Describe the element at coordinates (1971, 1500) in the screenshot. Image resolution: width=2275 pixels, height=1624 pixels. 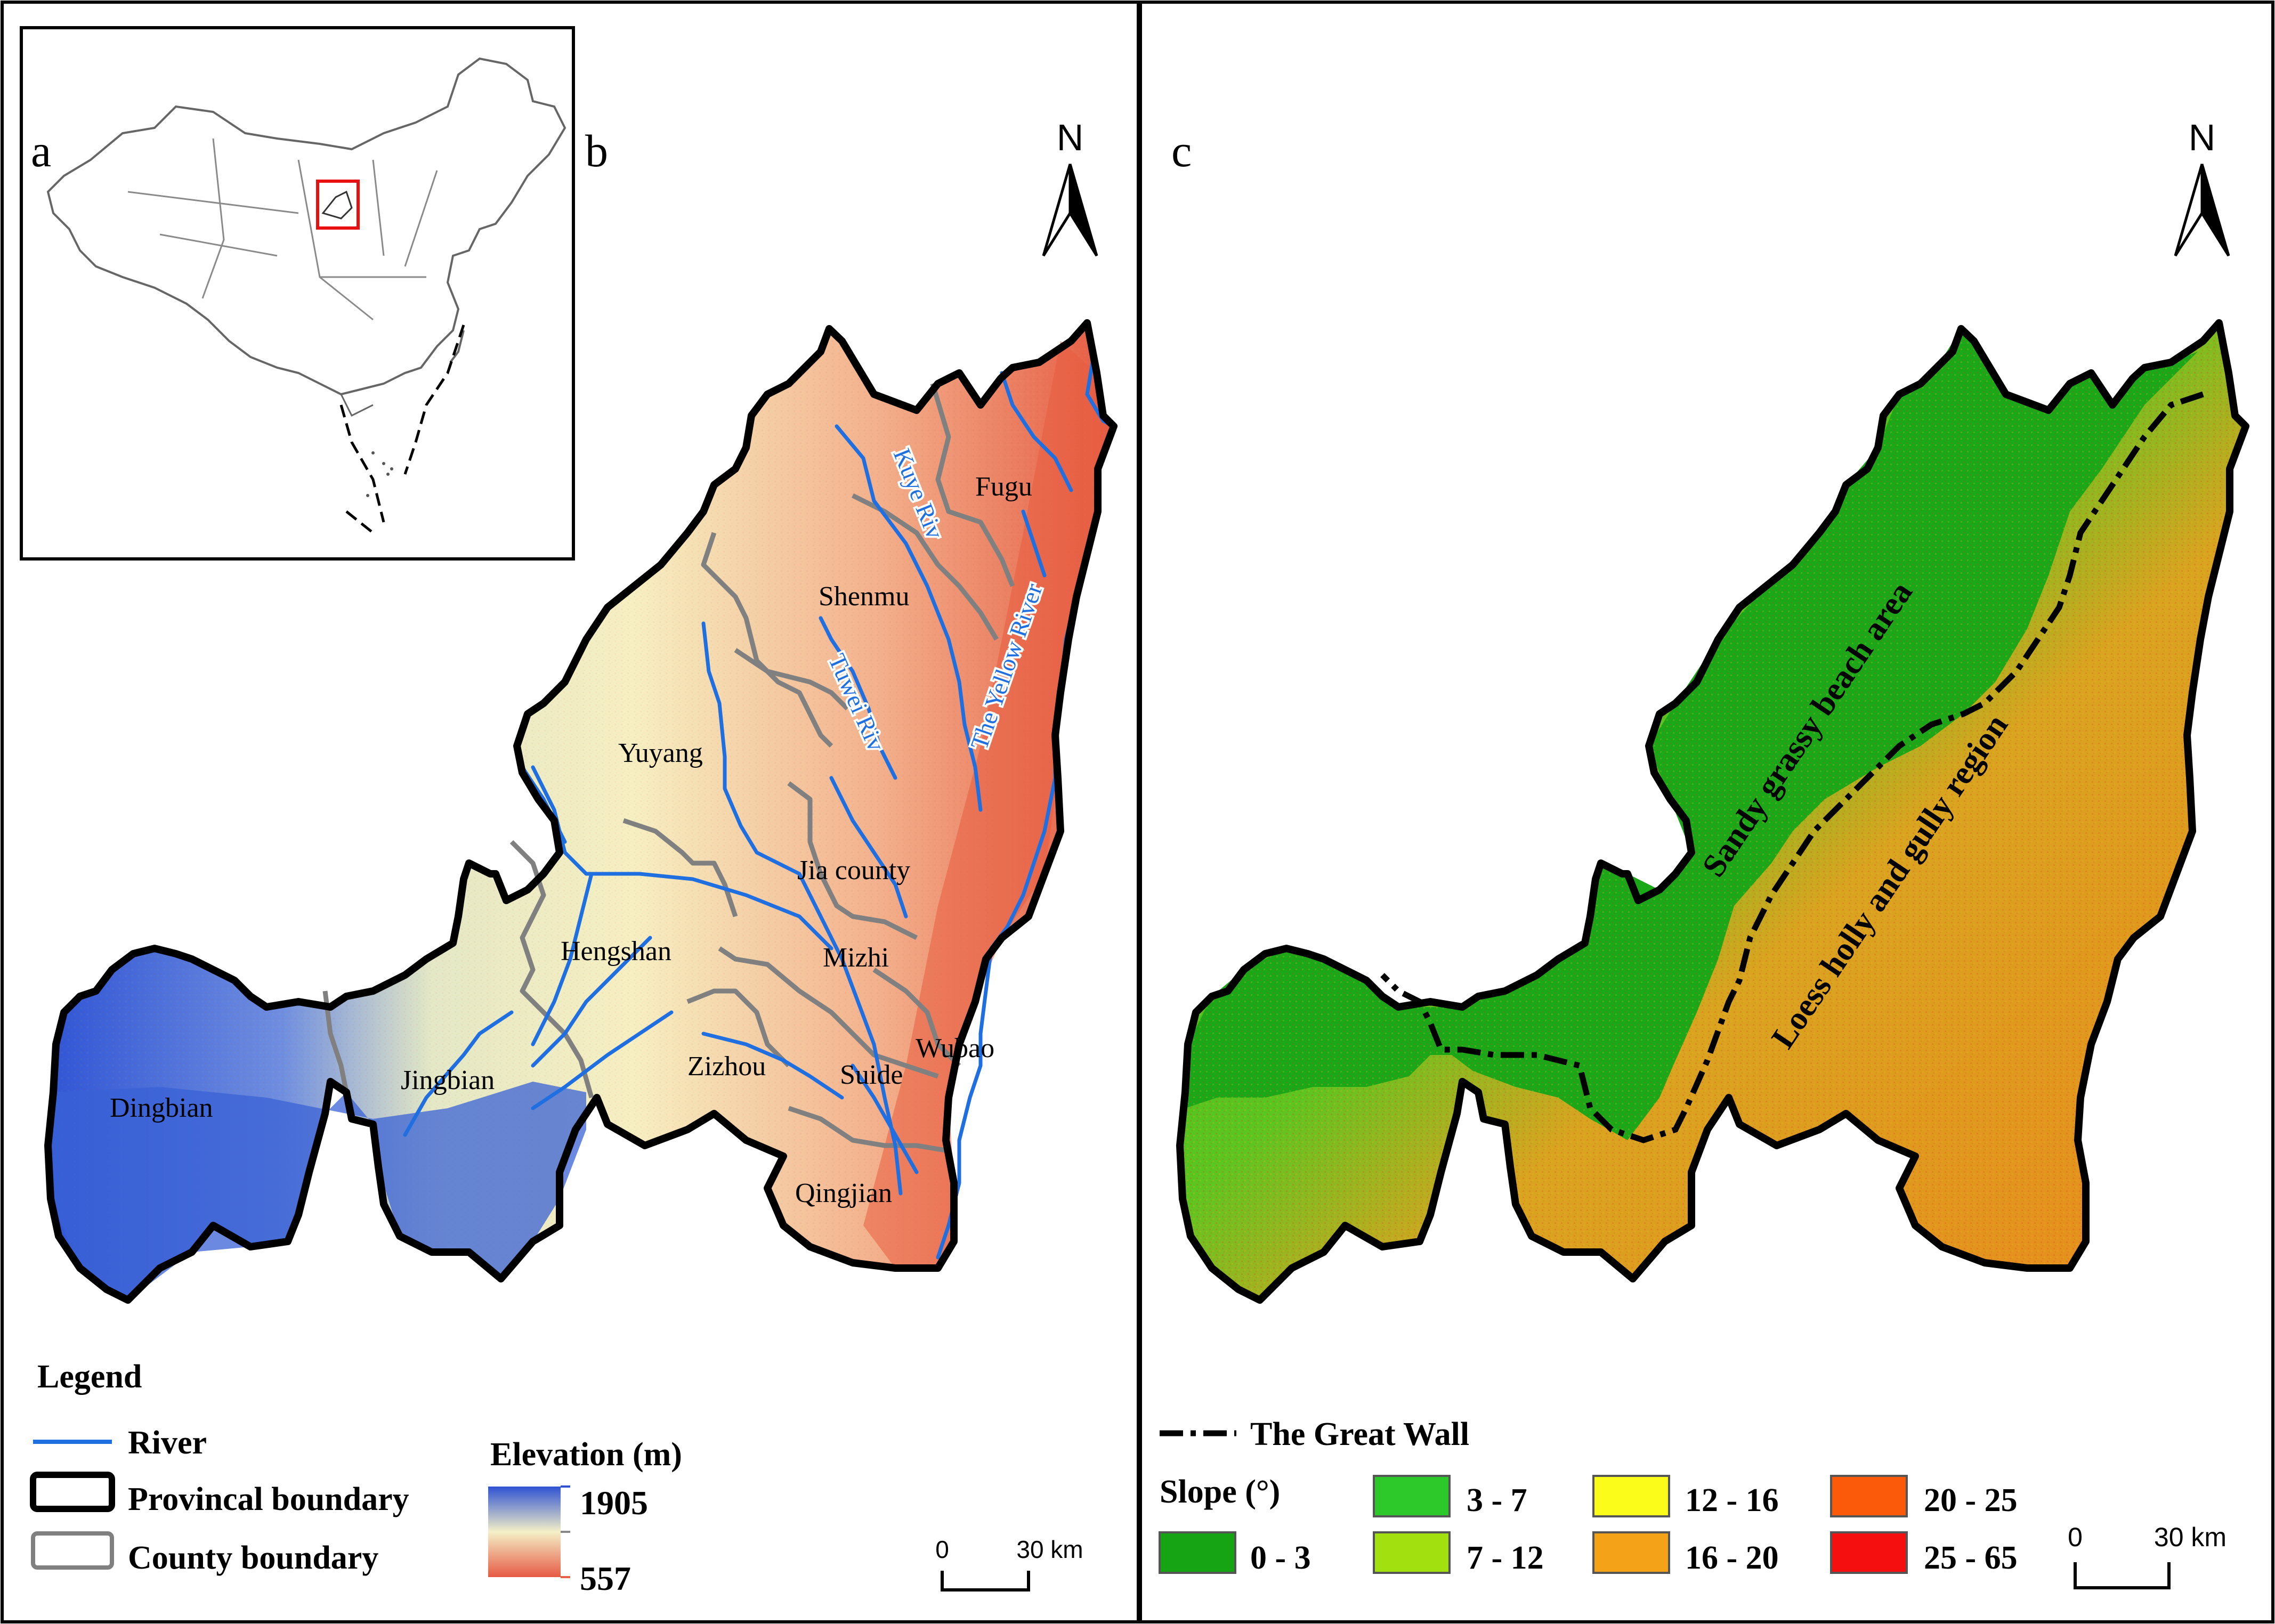
I see `slope-class-label: 20 - 25` at that location.